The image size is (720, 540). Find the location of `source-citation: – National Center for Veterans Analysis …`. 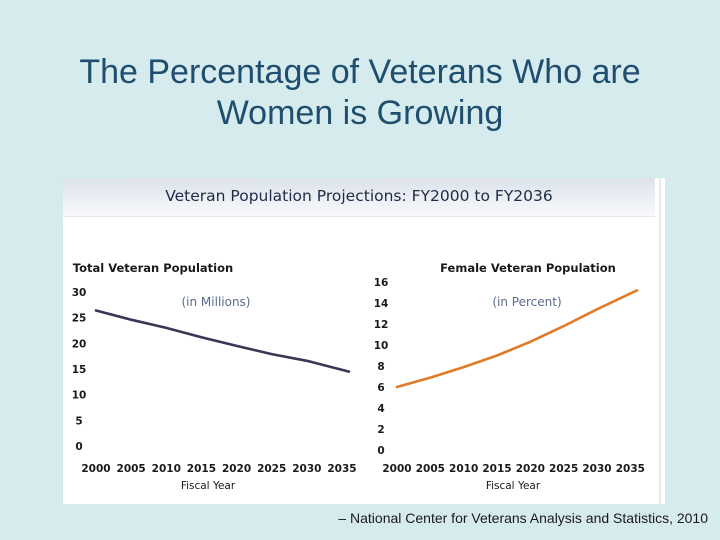

source-citation: – National Center for Veterans Analysis … is located at coordinates (523, 518).